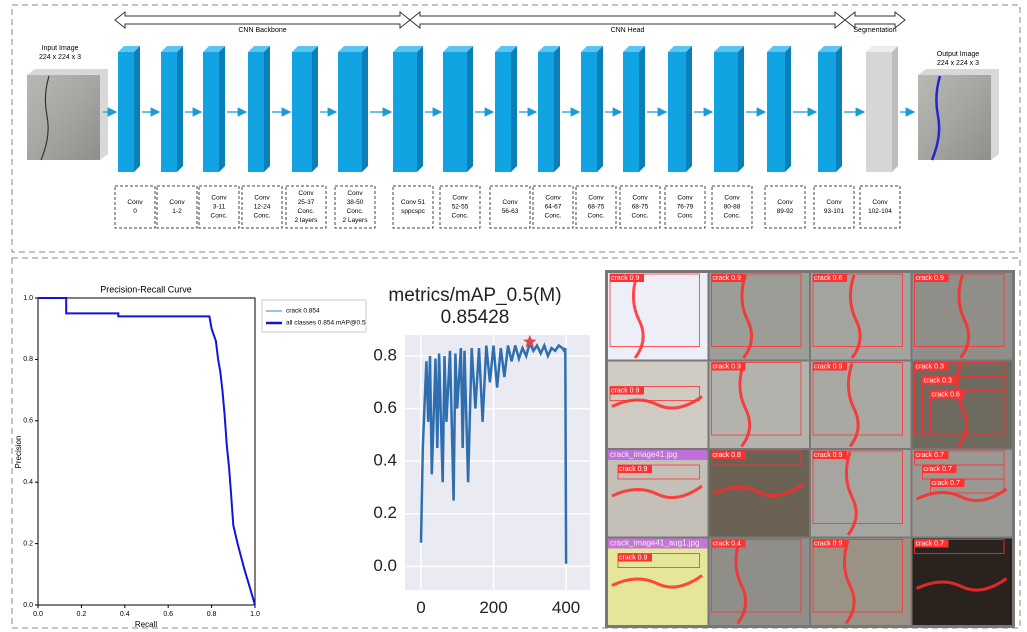  I want to click on section-label: Segmentation, so click(874, 30).